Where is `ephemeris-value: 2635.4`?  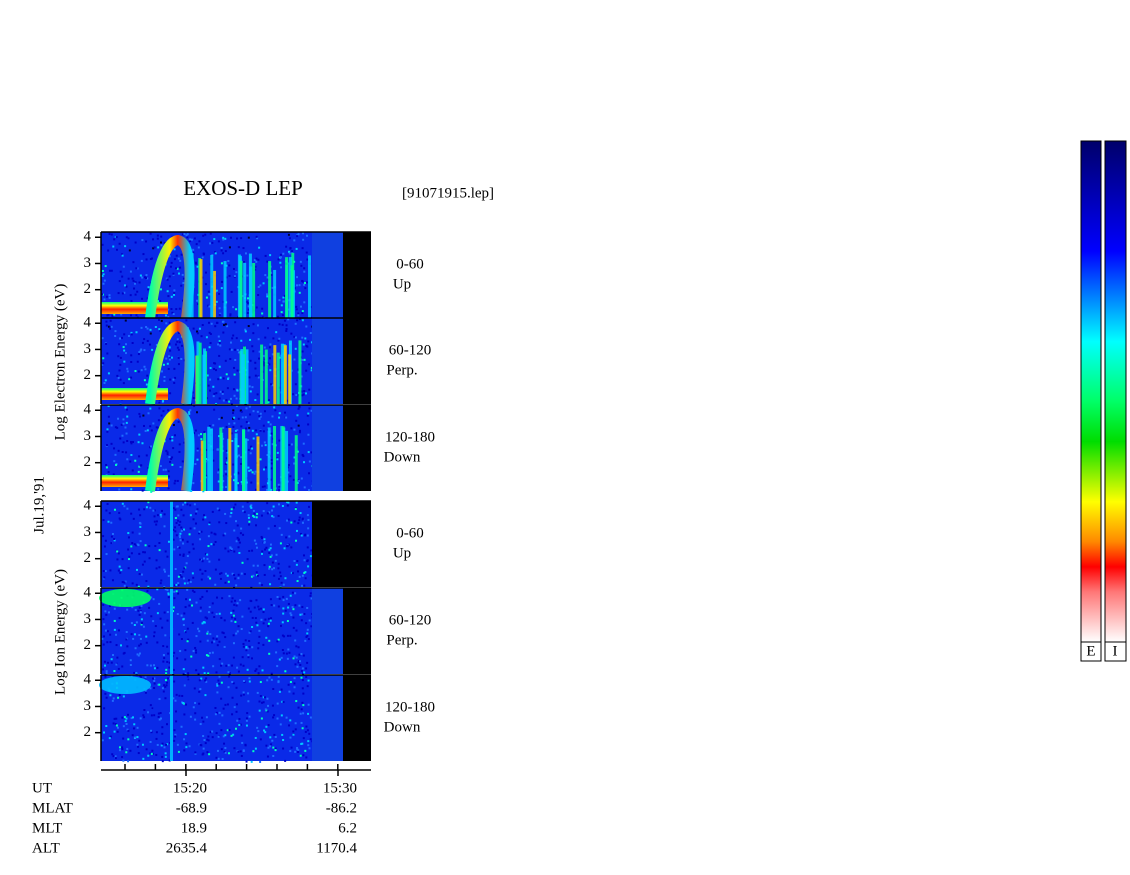 ephemeris-value: 2635.4 is located at coordinates (187, 848).